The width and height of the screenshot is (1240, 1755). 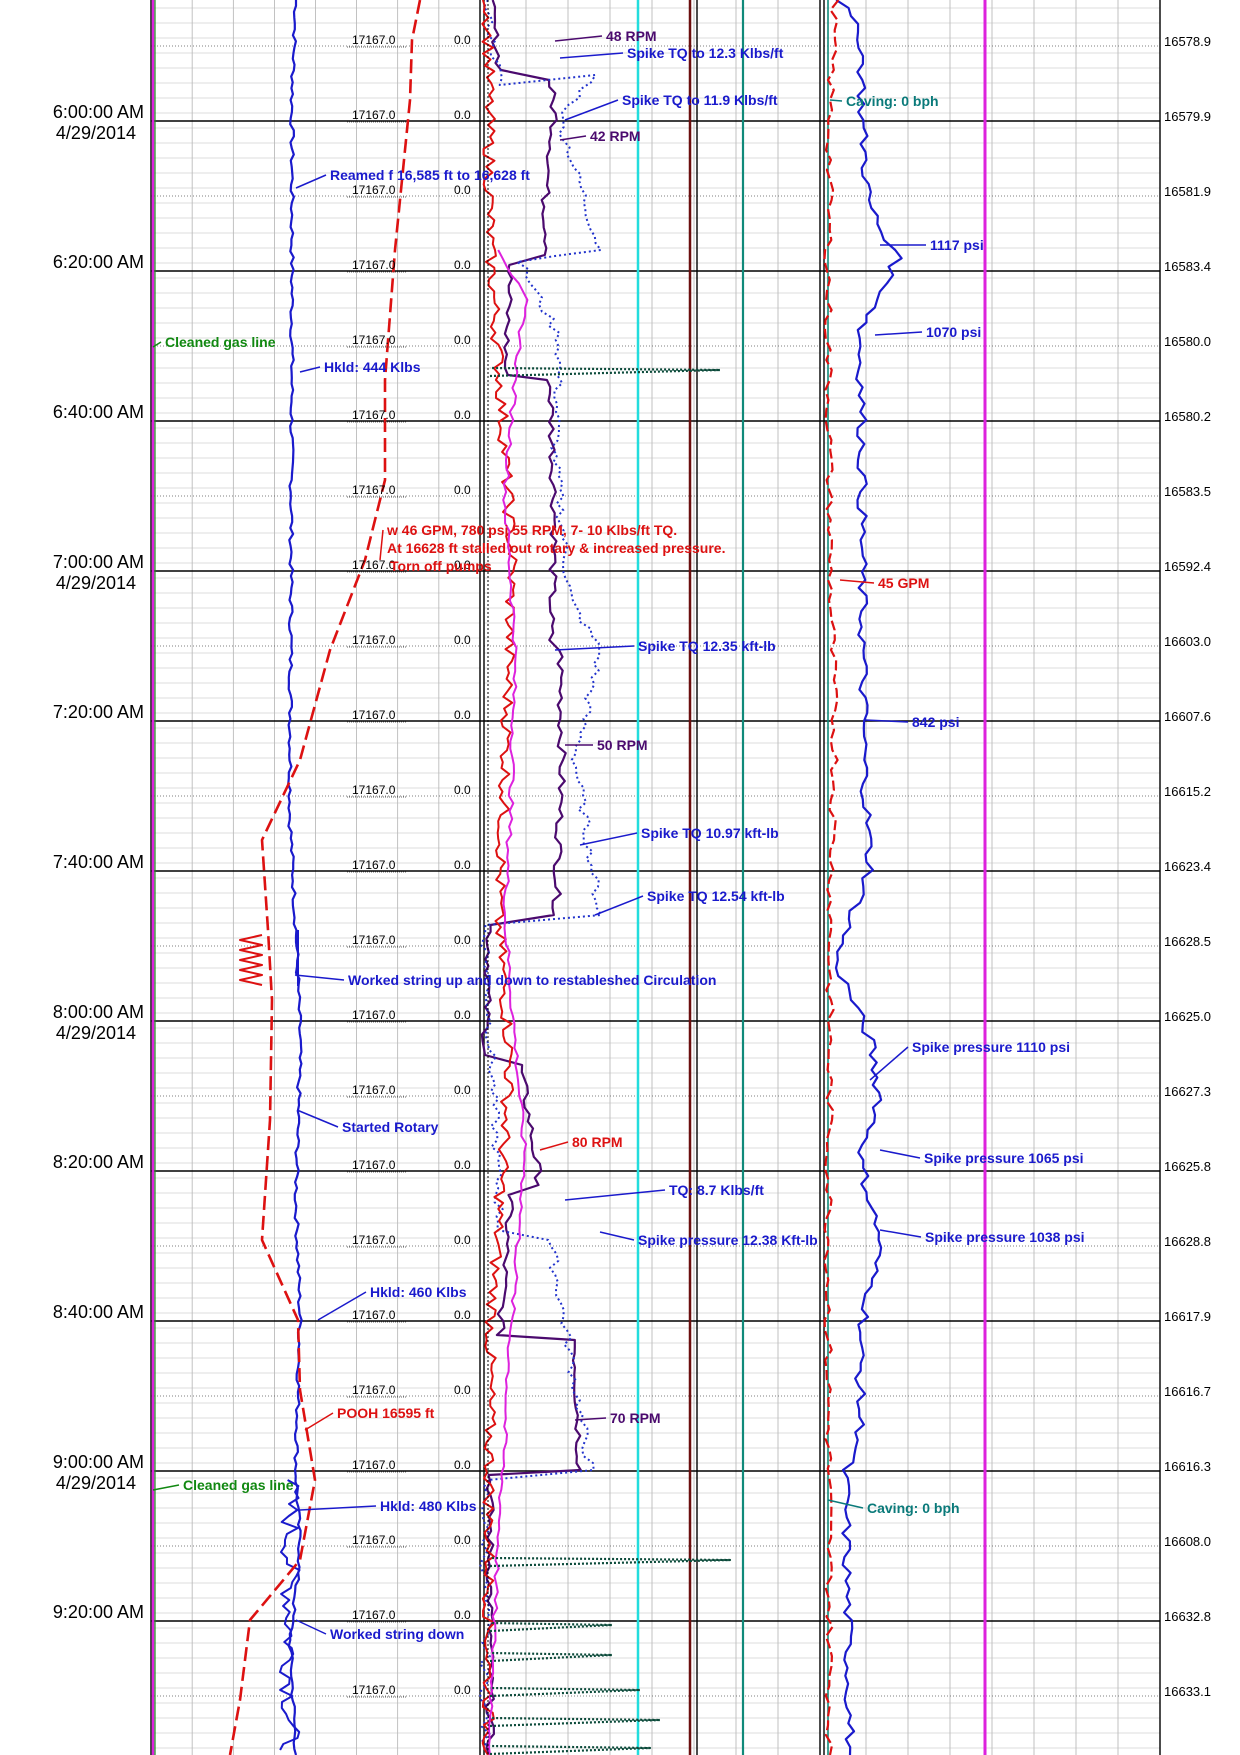 What do you see at coordinates (710, 833) in the screenshot?
I see `annotation-label: Spike TQ 10.97 kft-lb` at bounding box center [710, 833].